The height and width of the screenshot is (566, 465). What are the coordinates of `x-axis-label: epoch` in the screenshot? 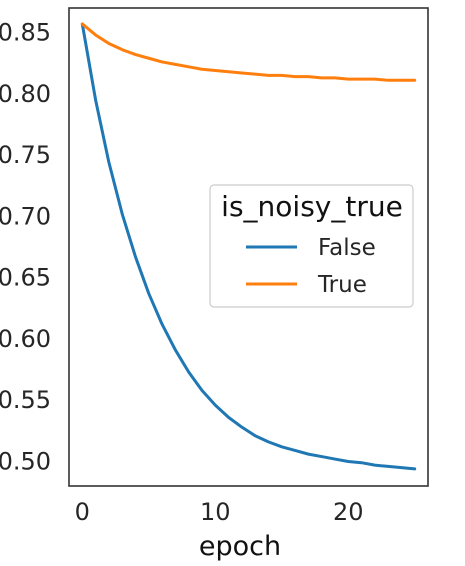 It's located at (240, 546).